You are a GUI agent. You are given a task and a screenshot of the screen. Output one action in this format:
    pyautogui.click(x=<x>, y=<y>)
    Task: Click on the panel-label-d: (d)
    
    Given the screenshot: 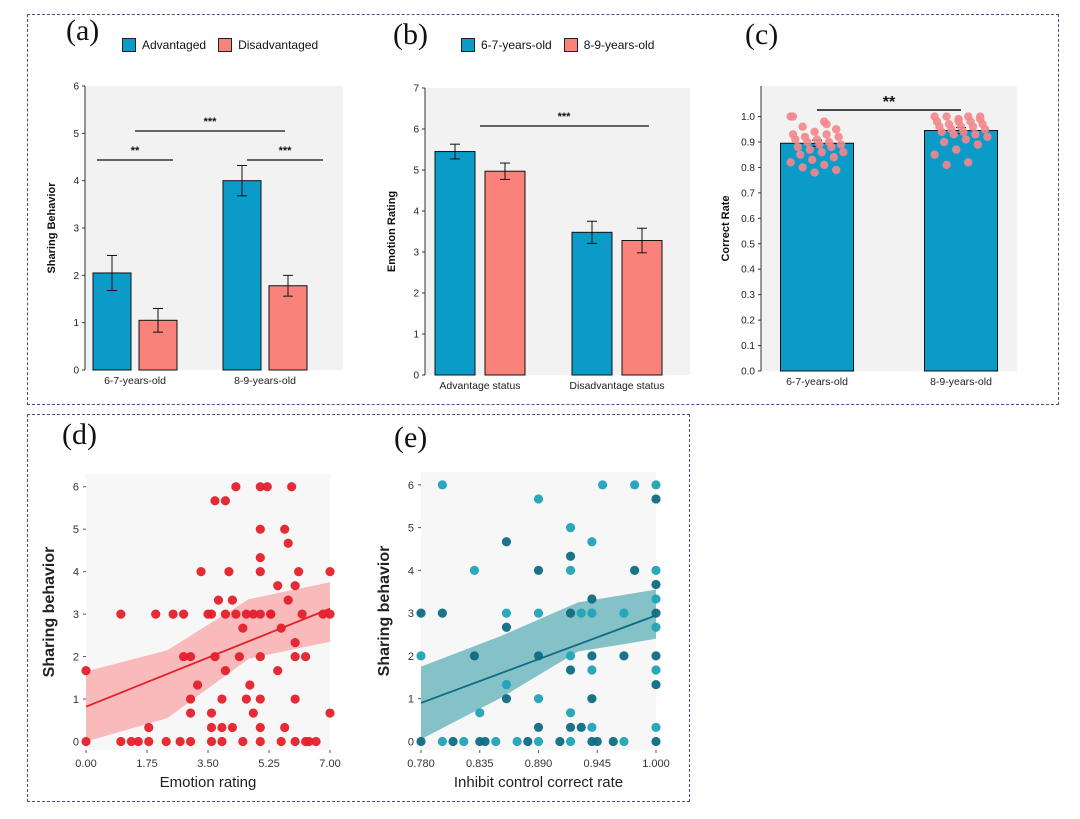 What is the action you would take?
    pyautogui.click(x=79, y=434)
    